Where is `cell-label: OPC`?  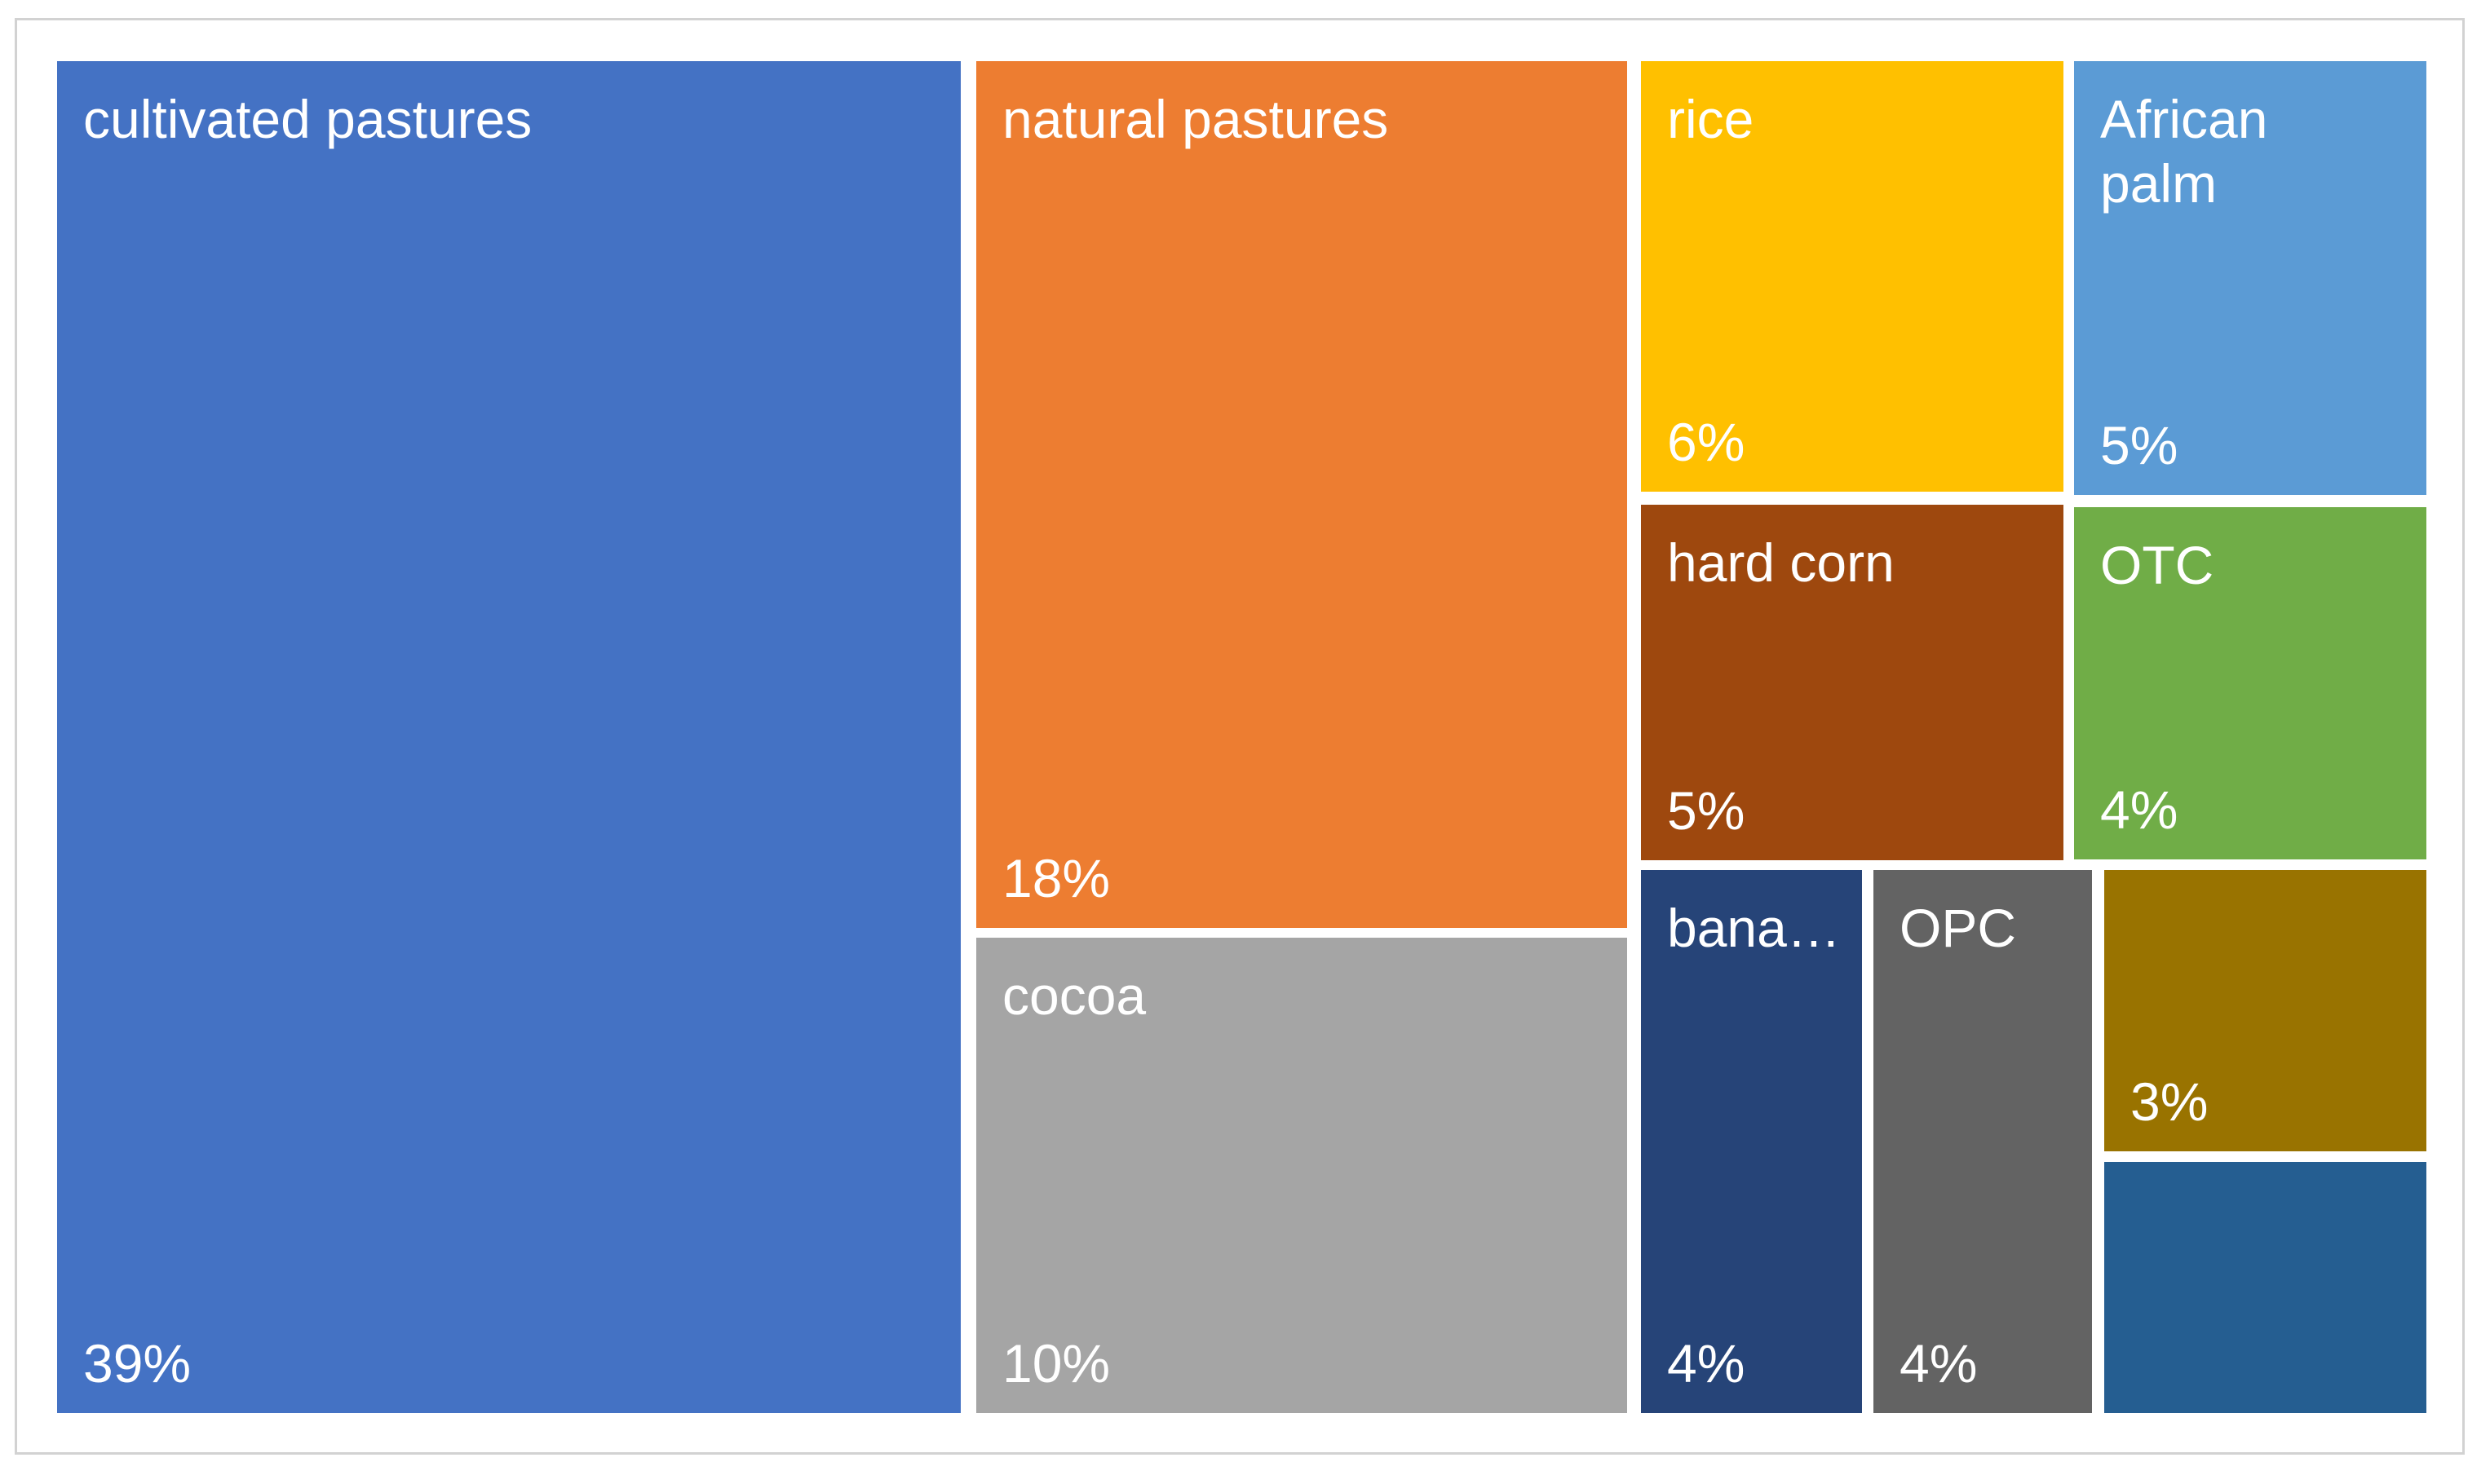 cell-label: OPC is located at coordinates (1959, 928).